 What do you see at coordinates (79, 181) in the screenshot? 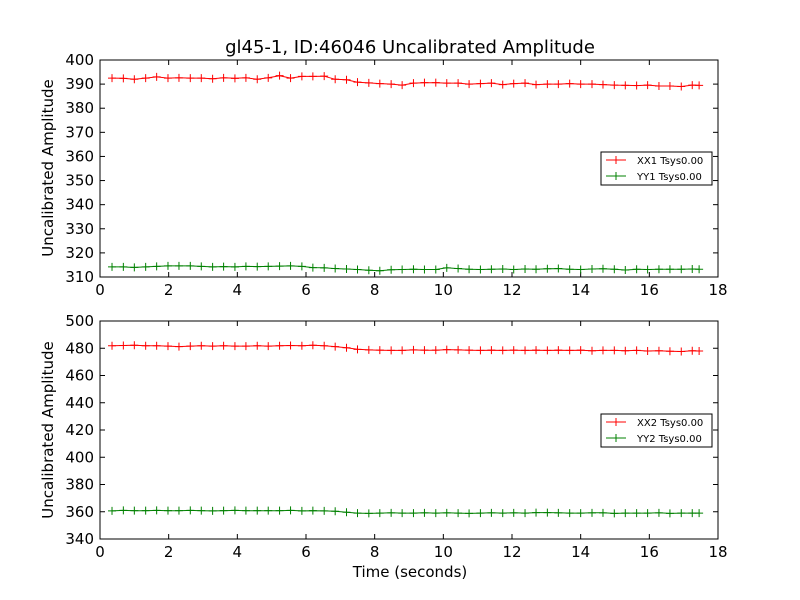
I see `top-y-tick-label: 350` at bounding box center [79, 181].